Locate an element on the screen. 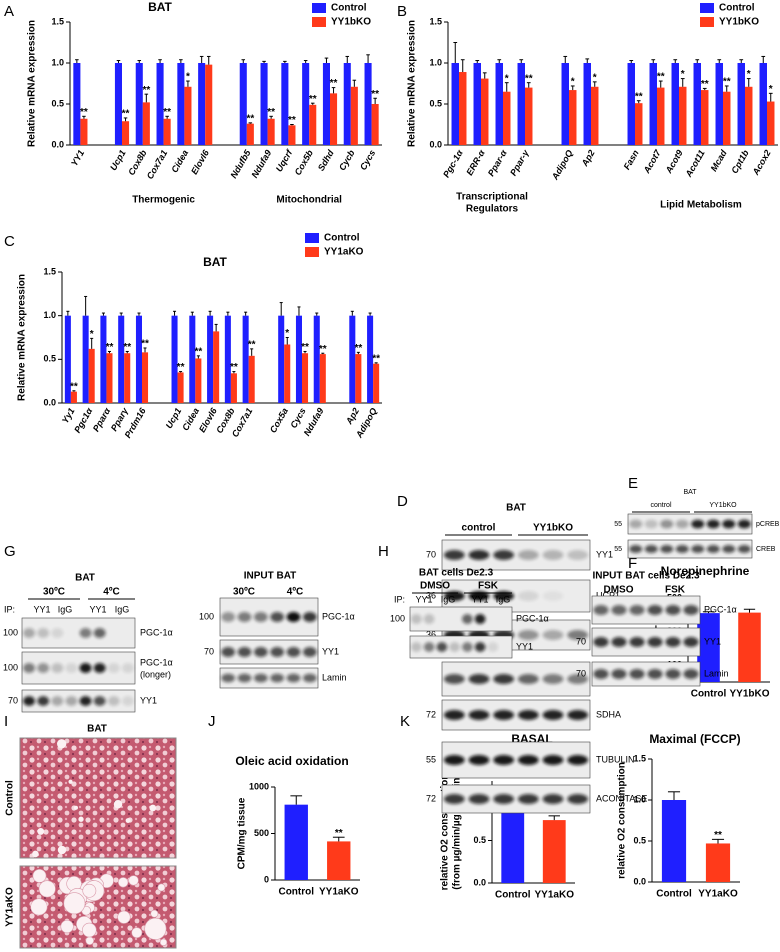 Image resolution: width=780 pixels, height=952 pixels. size-marker: 72 is located at coordinates (431, 798).